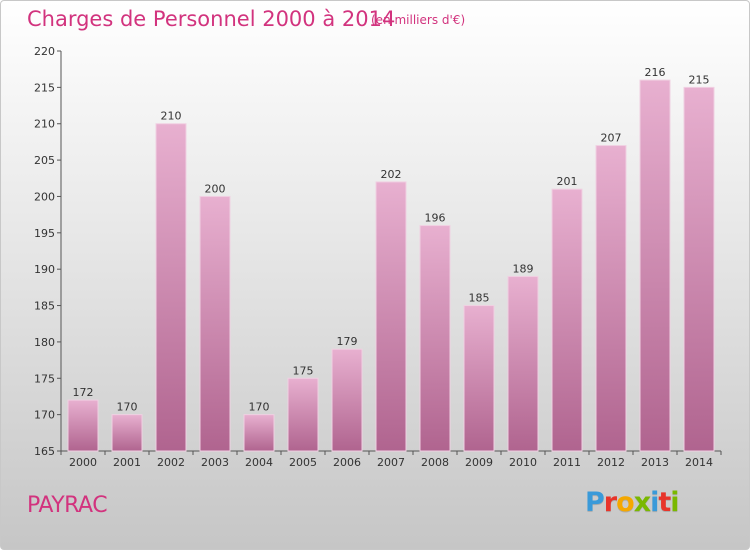 This screenshot has height=550, width=750. What do you see at coordinates (215, 188) in the screenshot?
I see `data-label-2003: 200` at bounding box center [215, 188].